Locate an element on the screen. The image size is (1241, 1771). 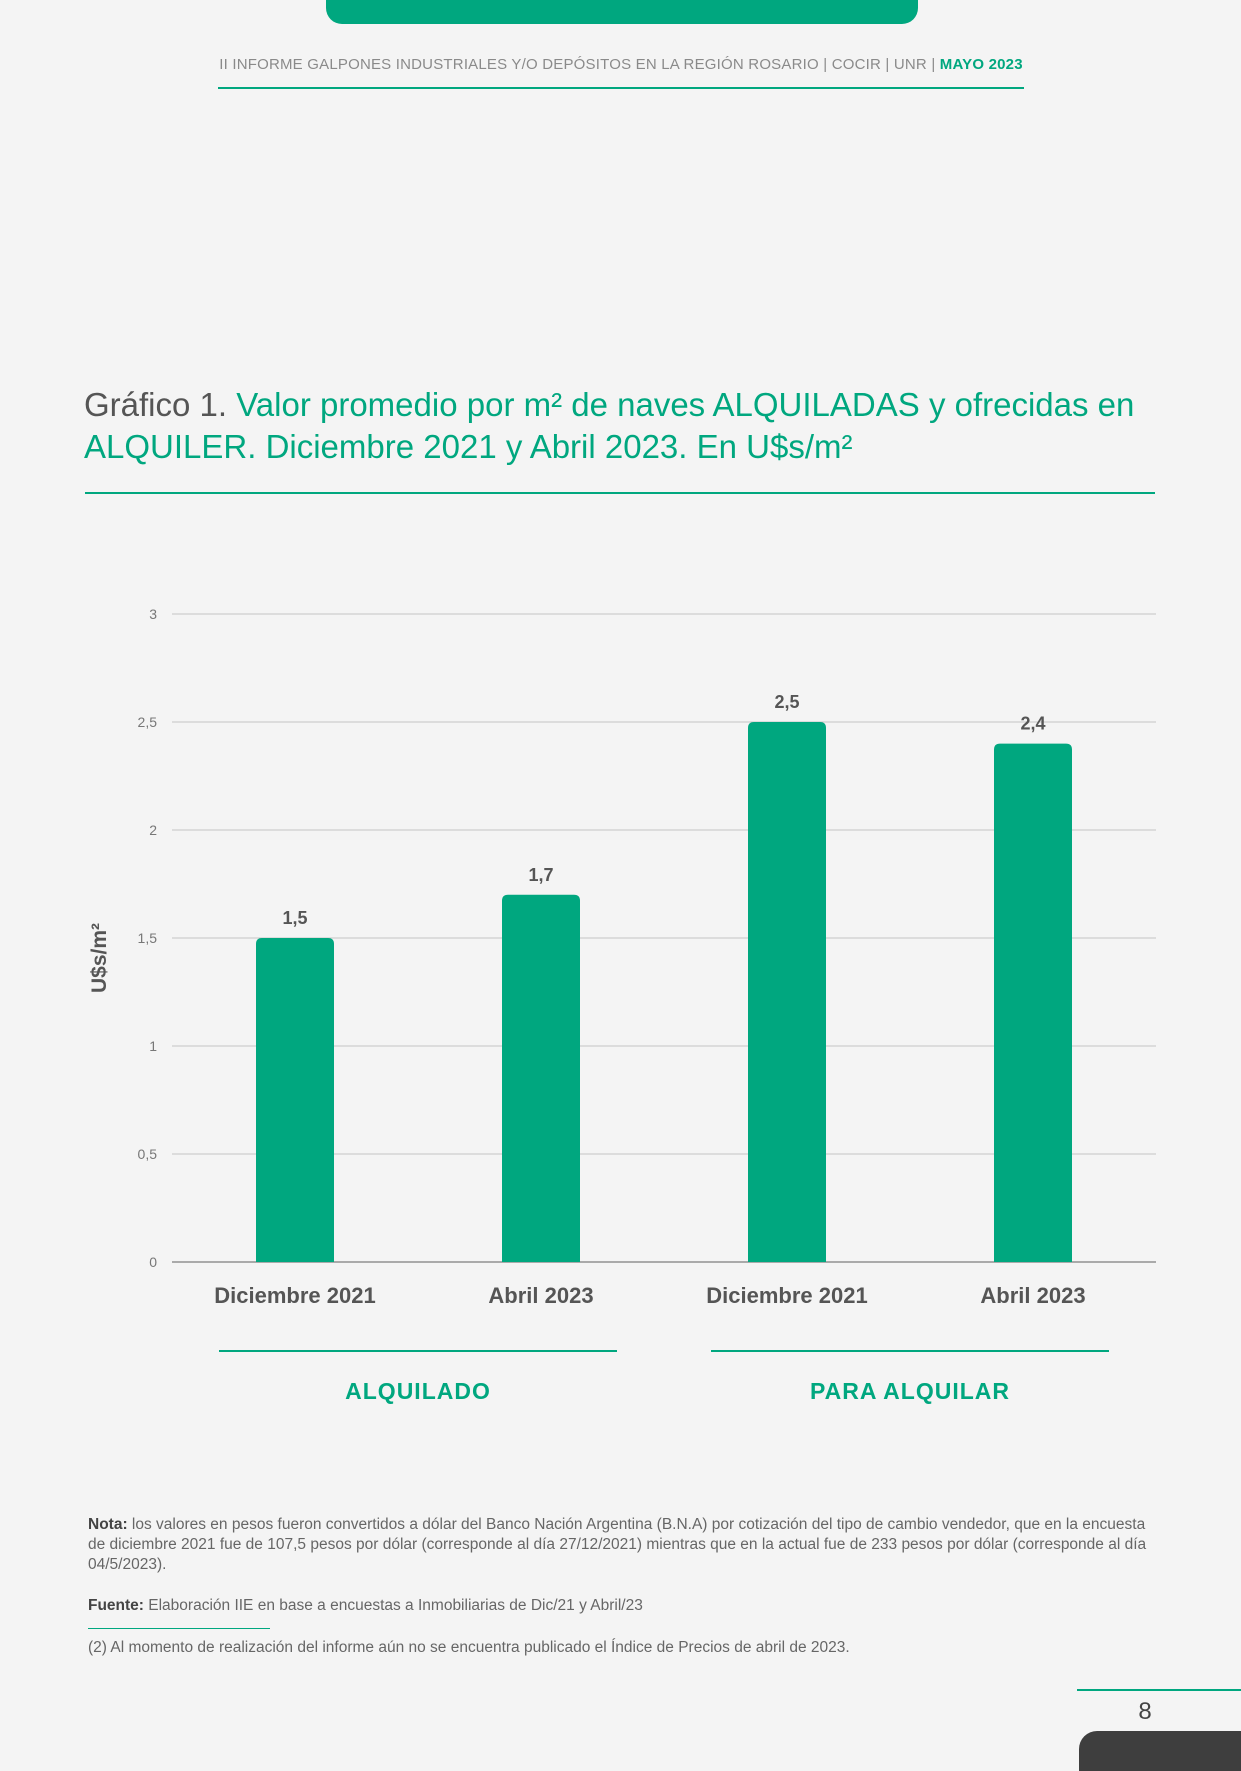
header-rule is located at coordinates (621, 88).